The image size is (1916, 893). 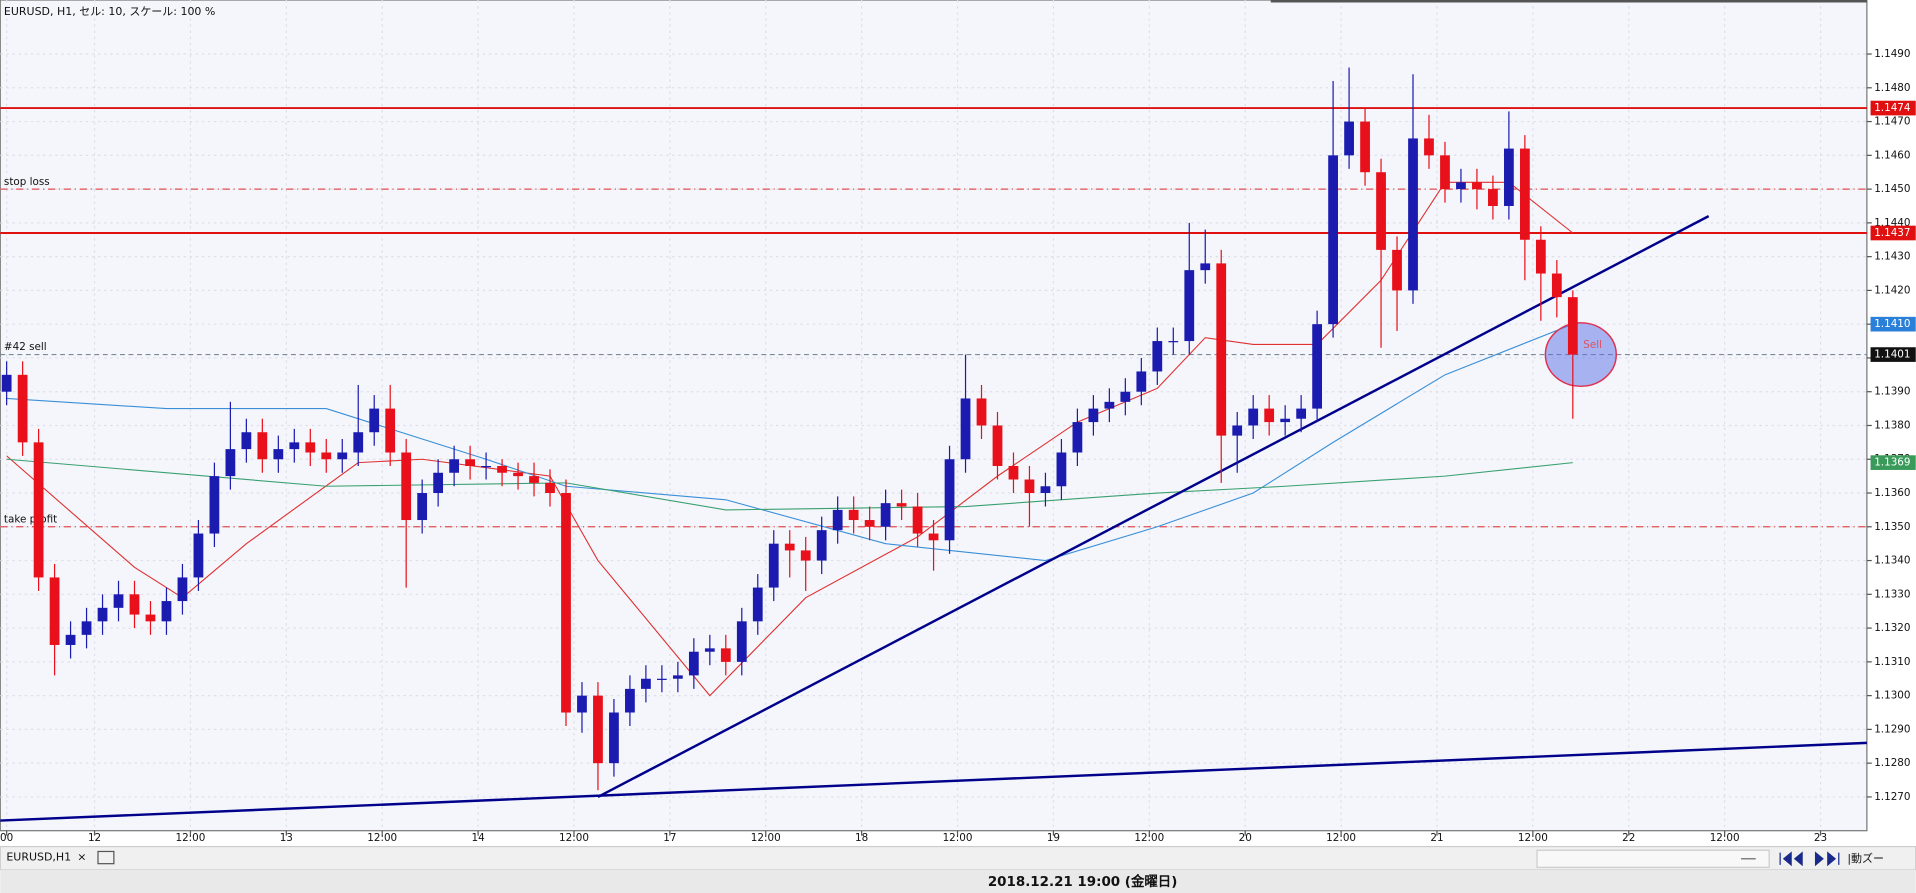 What do you see at coordinates (27, 182) in the screenshot?
I see `level-label: stop loss` at bounding box center [27, 182].